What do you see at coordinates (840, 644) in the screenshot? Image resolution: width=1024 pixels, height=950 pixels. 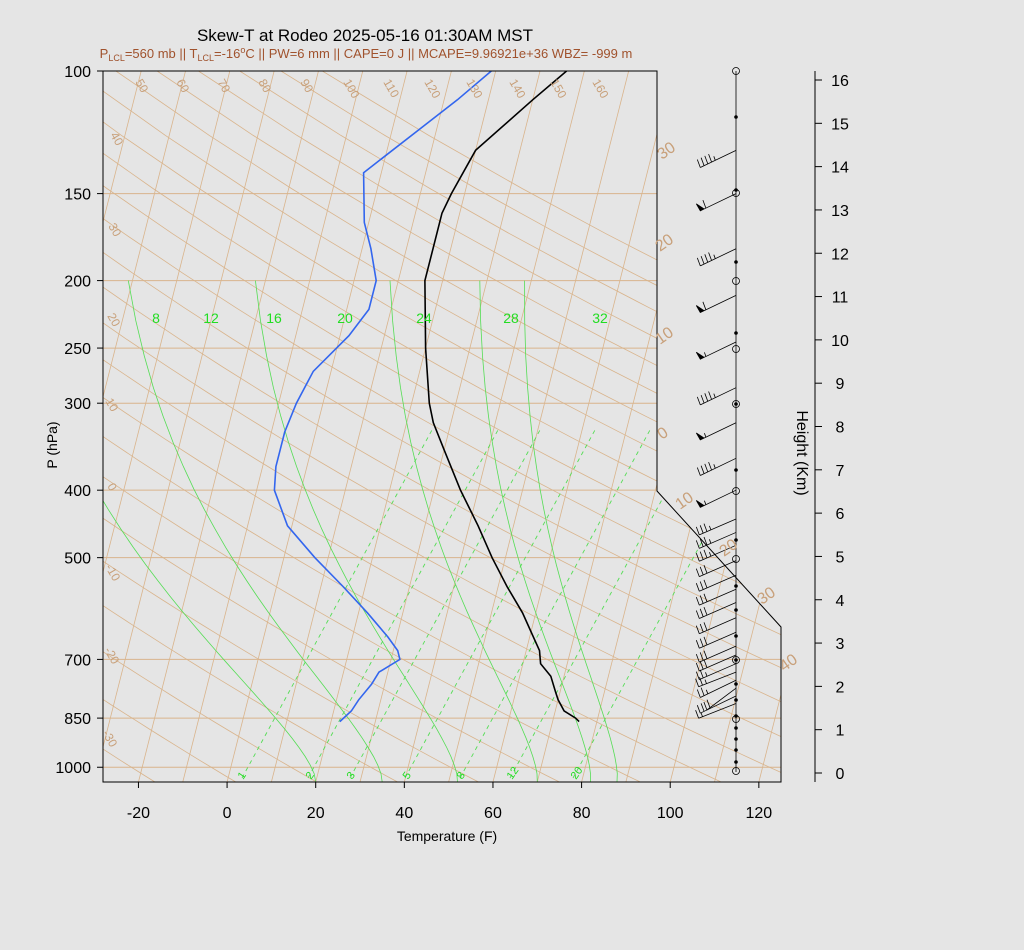 I see `height-tick-label: 3` at bounding box center [840, 644].